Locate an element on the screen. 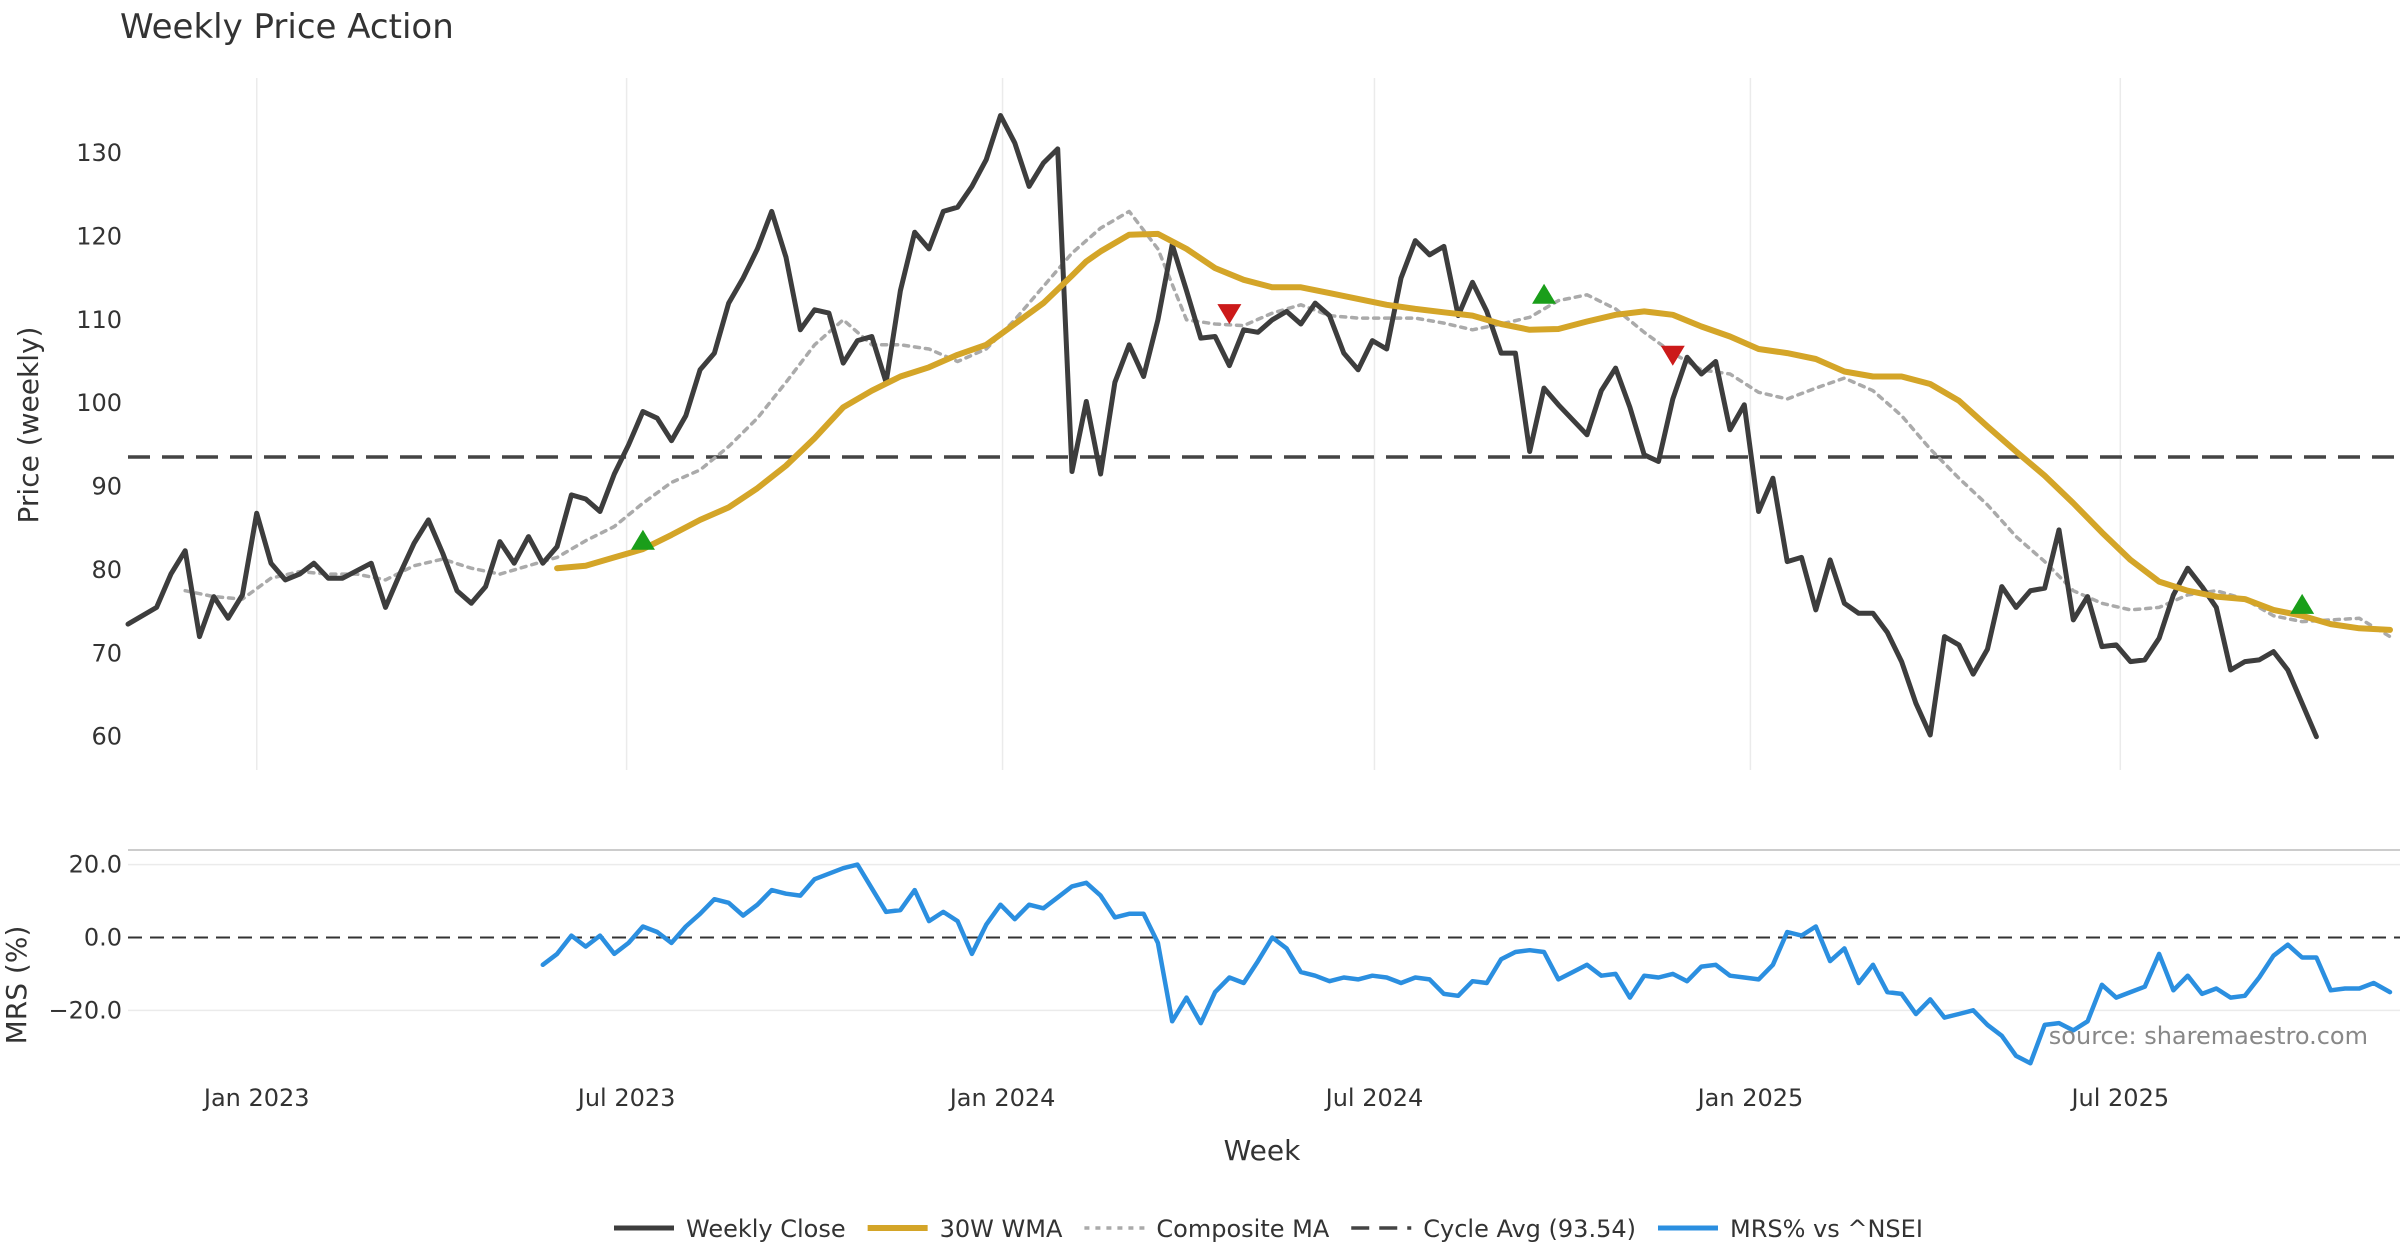 The height and width of the screenshot is (1260, 2400). mrs-line is located at coordinates (1466, 964).